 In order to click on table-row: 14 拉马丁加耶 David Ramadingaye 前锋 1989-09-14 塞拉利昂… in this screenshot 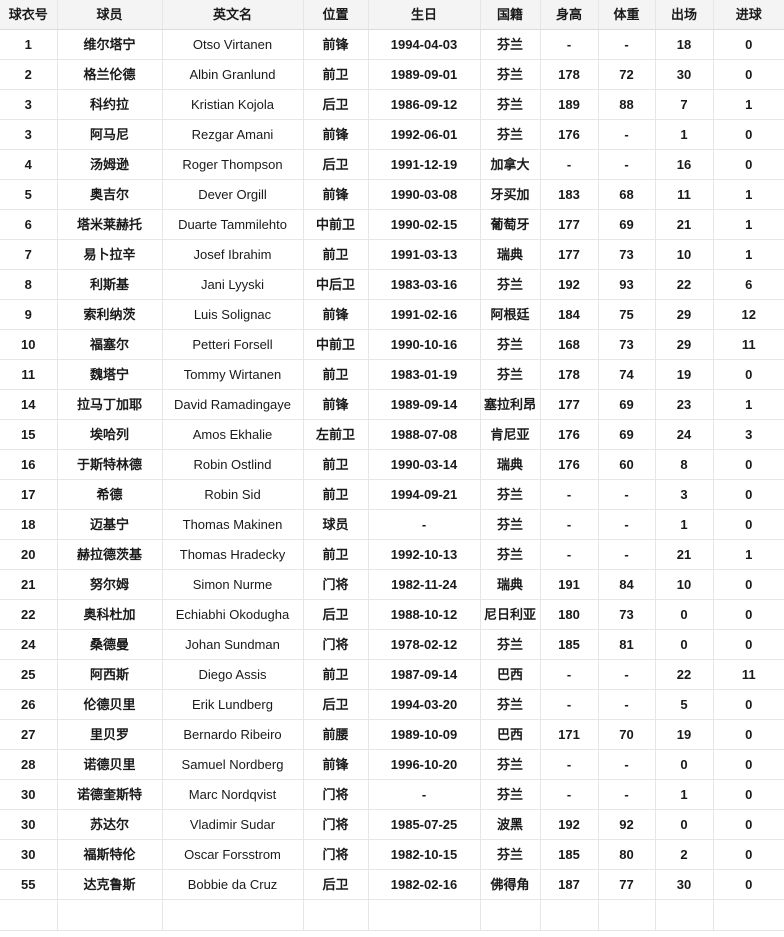, I will do `click(392, 404)`.